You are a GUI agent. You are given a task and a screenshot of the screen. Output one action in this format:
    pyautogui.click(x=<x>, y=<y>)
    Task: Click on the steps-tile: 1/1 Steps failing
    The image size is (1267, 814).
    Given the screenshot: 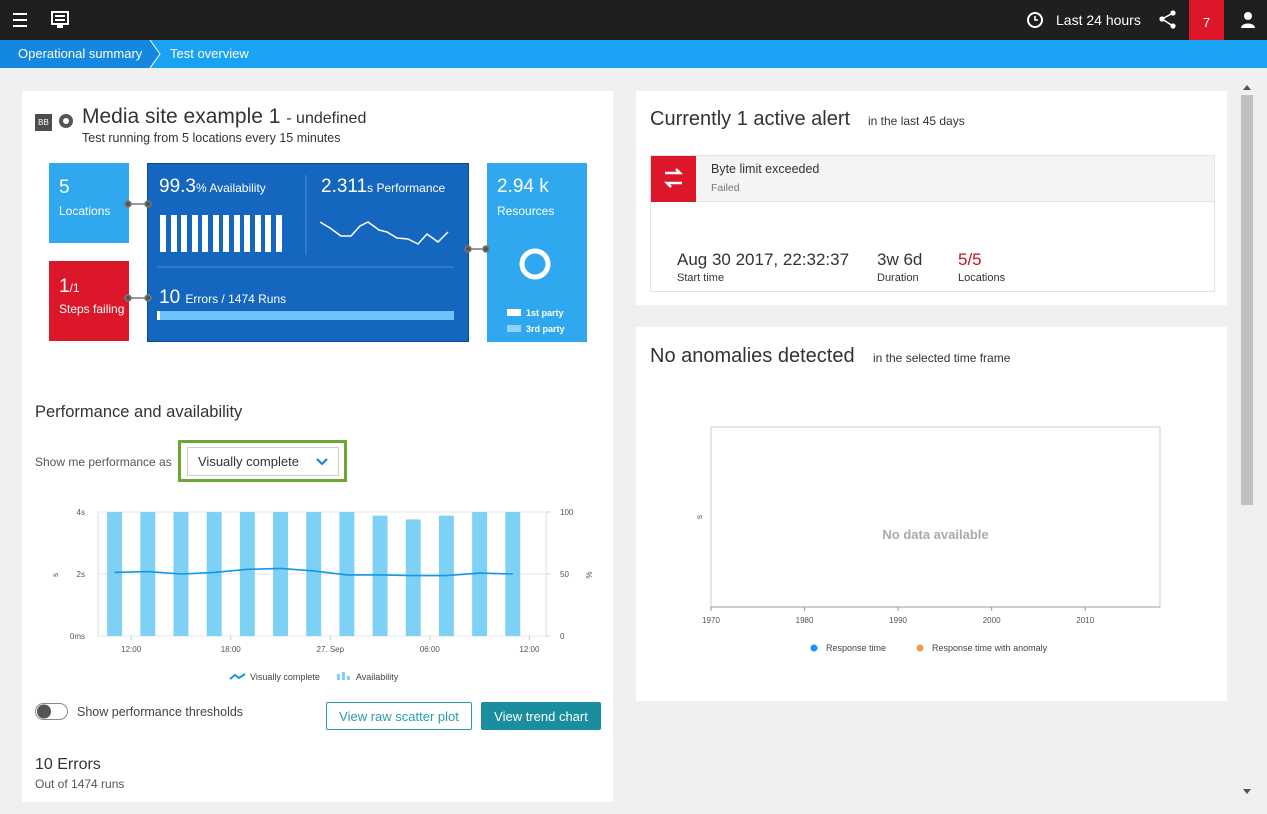 What is the action you would take?
    pyautogui.click(x=89, y=301)
    